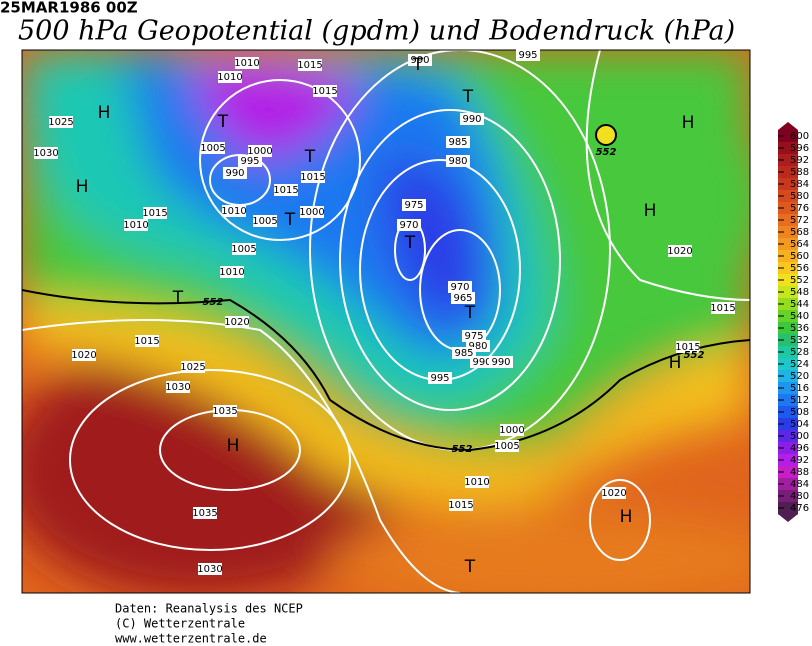 The height and width of the screenshot is (646, 812). I want to click on contour-label: 552, so click(694, 355).